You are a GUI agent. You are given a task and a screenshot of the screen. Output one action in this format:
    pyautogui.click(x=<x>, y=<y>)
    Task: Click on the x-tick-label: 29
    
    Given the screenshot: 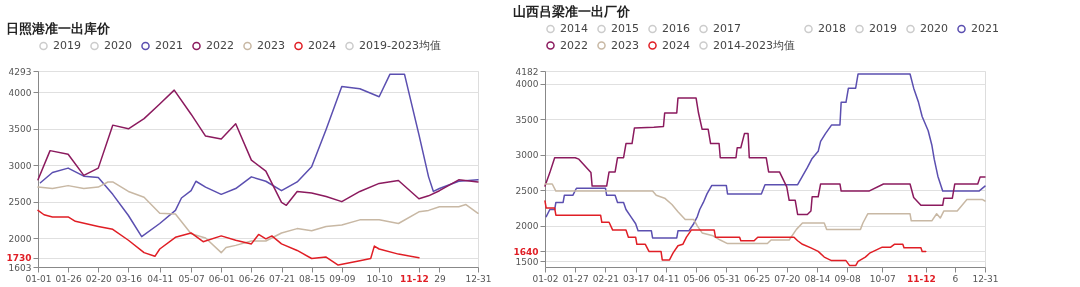 What is the action you would take?
    pyautogui.click(x=440, y=278)
    